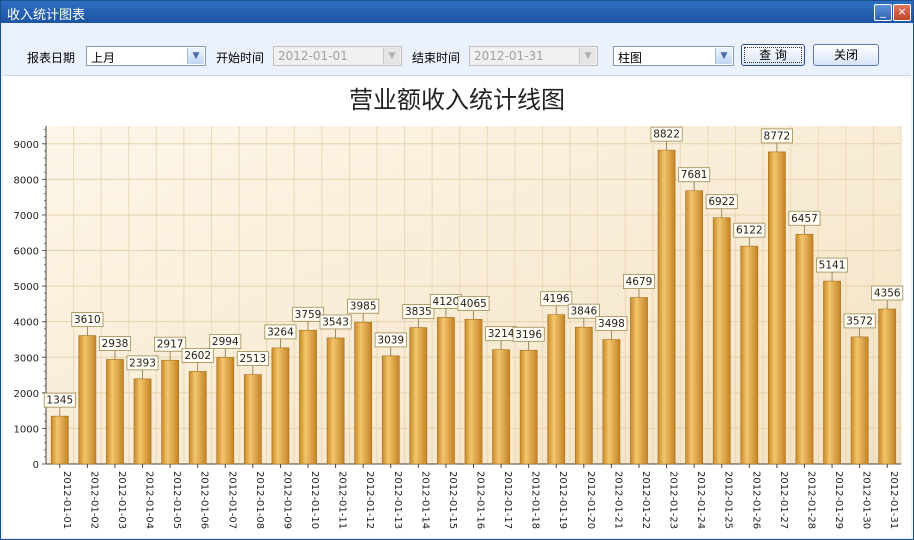 The width and height of the screenshot is (914, 540). Describe the element at coordinates (26, 287) in the screenshot. I see `y-tick-label: 5000` at that location.